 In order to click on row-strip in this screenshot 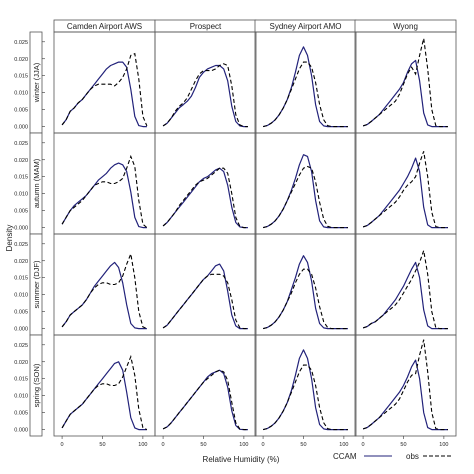, I will do `click(36, 385)`.